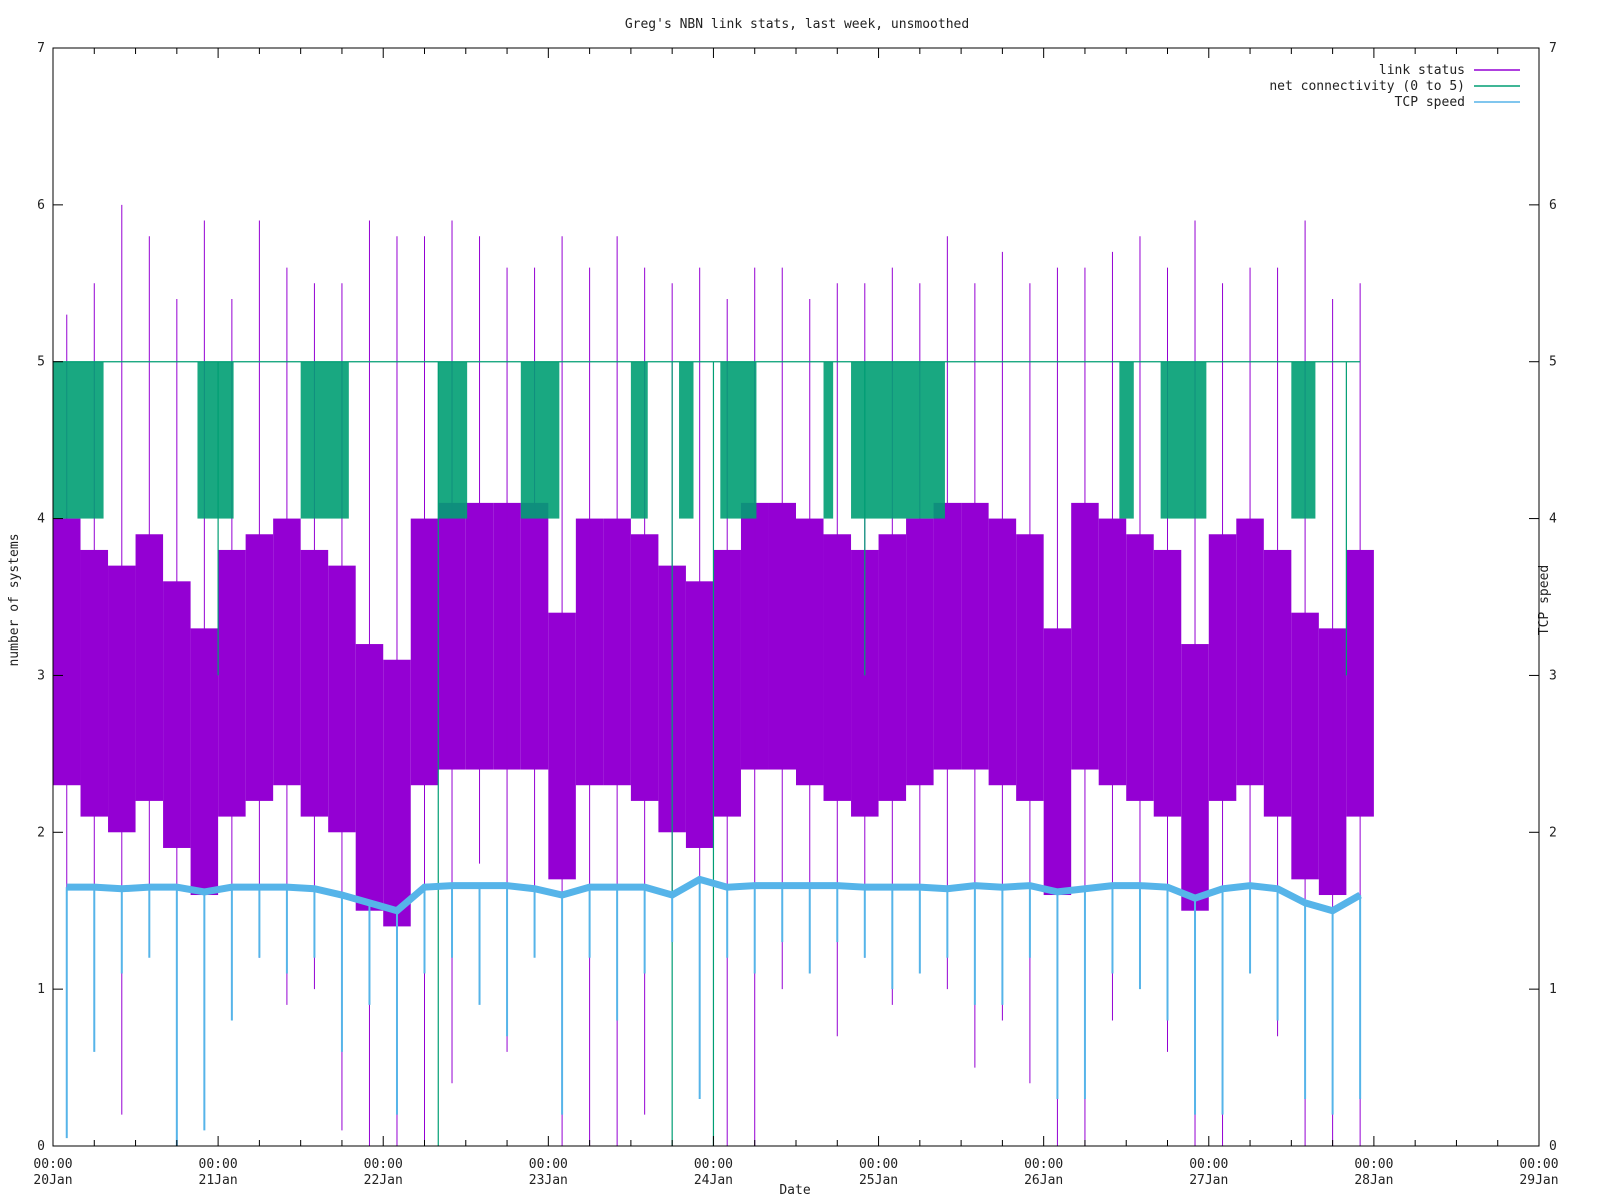 Image resolution: width=1600 pixels, height=1200 pixels. What do you see at coordinates (1553, 205) in the screenshot?
I see `y2-tick-label: 6` at bounding box center [1553, 205].